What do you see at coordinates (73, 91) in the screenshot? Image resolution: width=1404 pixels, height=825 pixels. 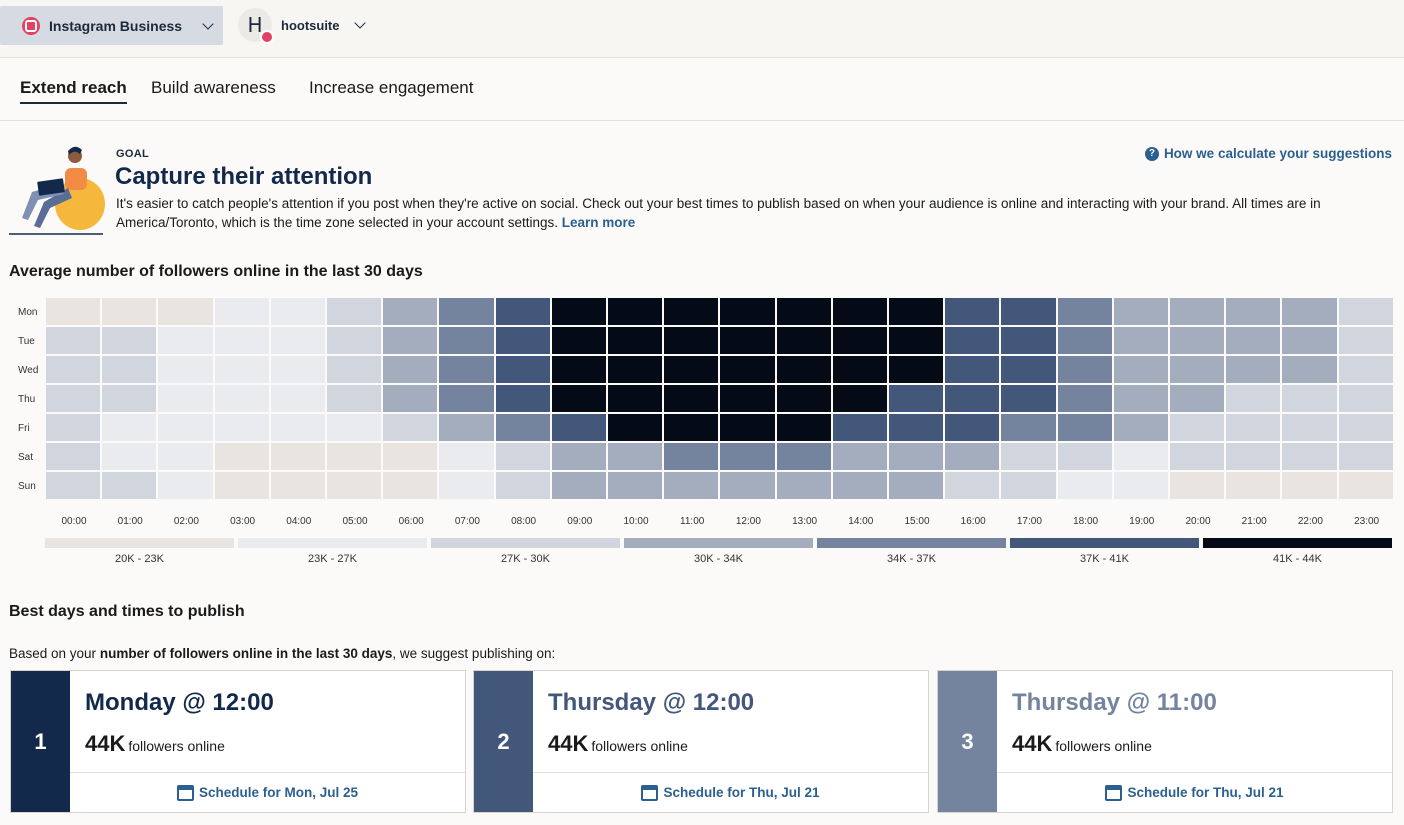 I see `tab-extend-reach: Extend reach` at bounding box center [73, 91].